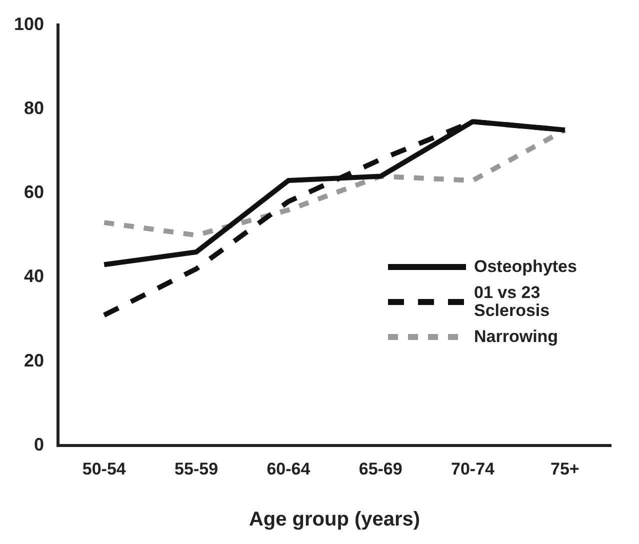  What do you see at coordinates (29, 24) in the screenshot?
I see `y-tick-label: 100` at bounding box center [29, 24].